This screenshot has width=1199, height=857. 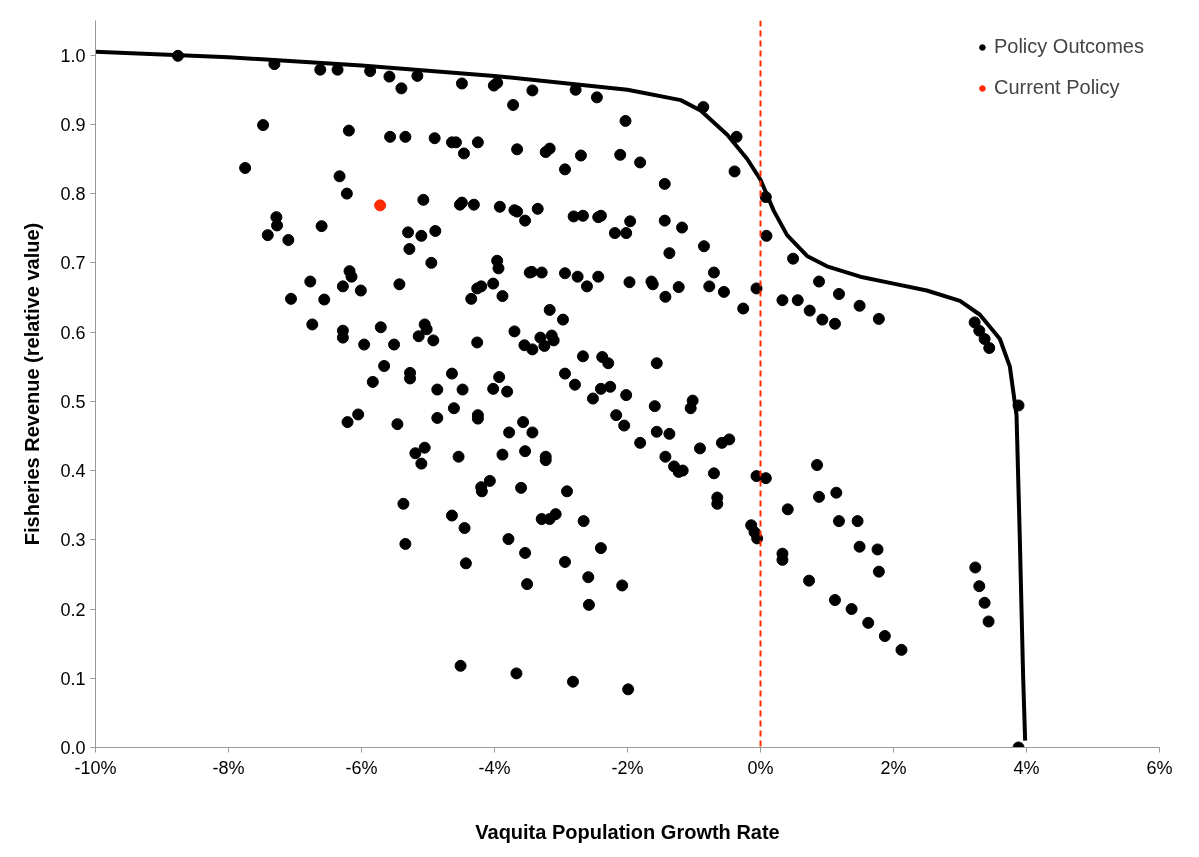 I want to click on x-tick-label: -8%, so click(x=228, y=767).